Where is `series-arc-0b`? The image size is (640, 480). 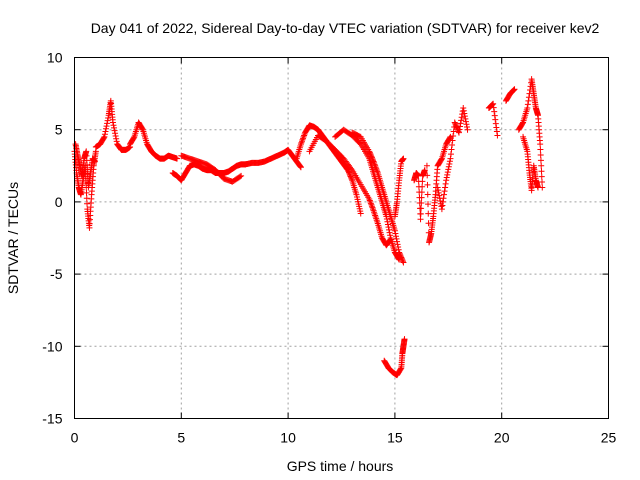 series-arc-0b is located at coordinates (85, 166).